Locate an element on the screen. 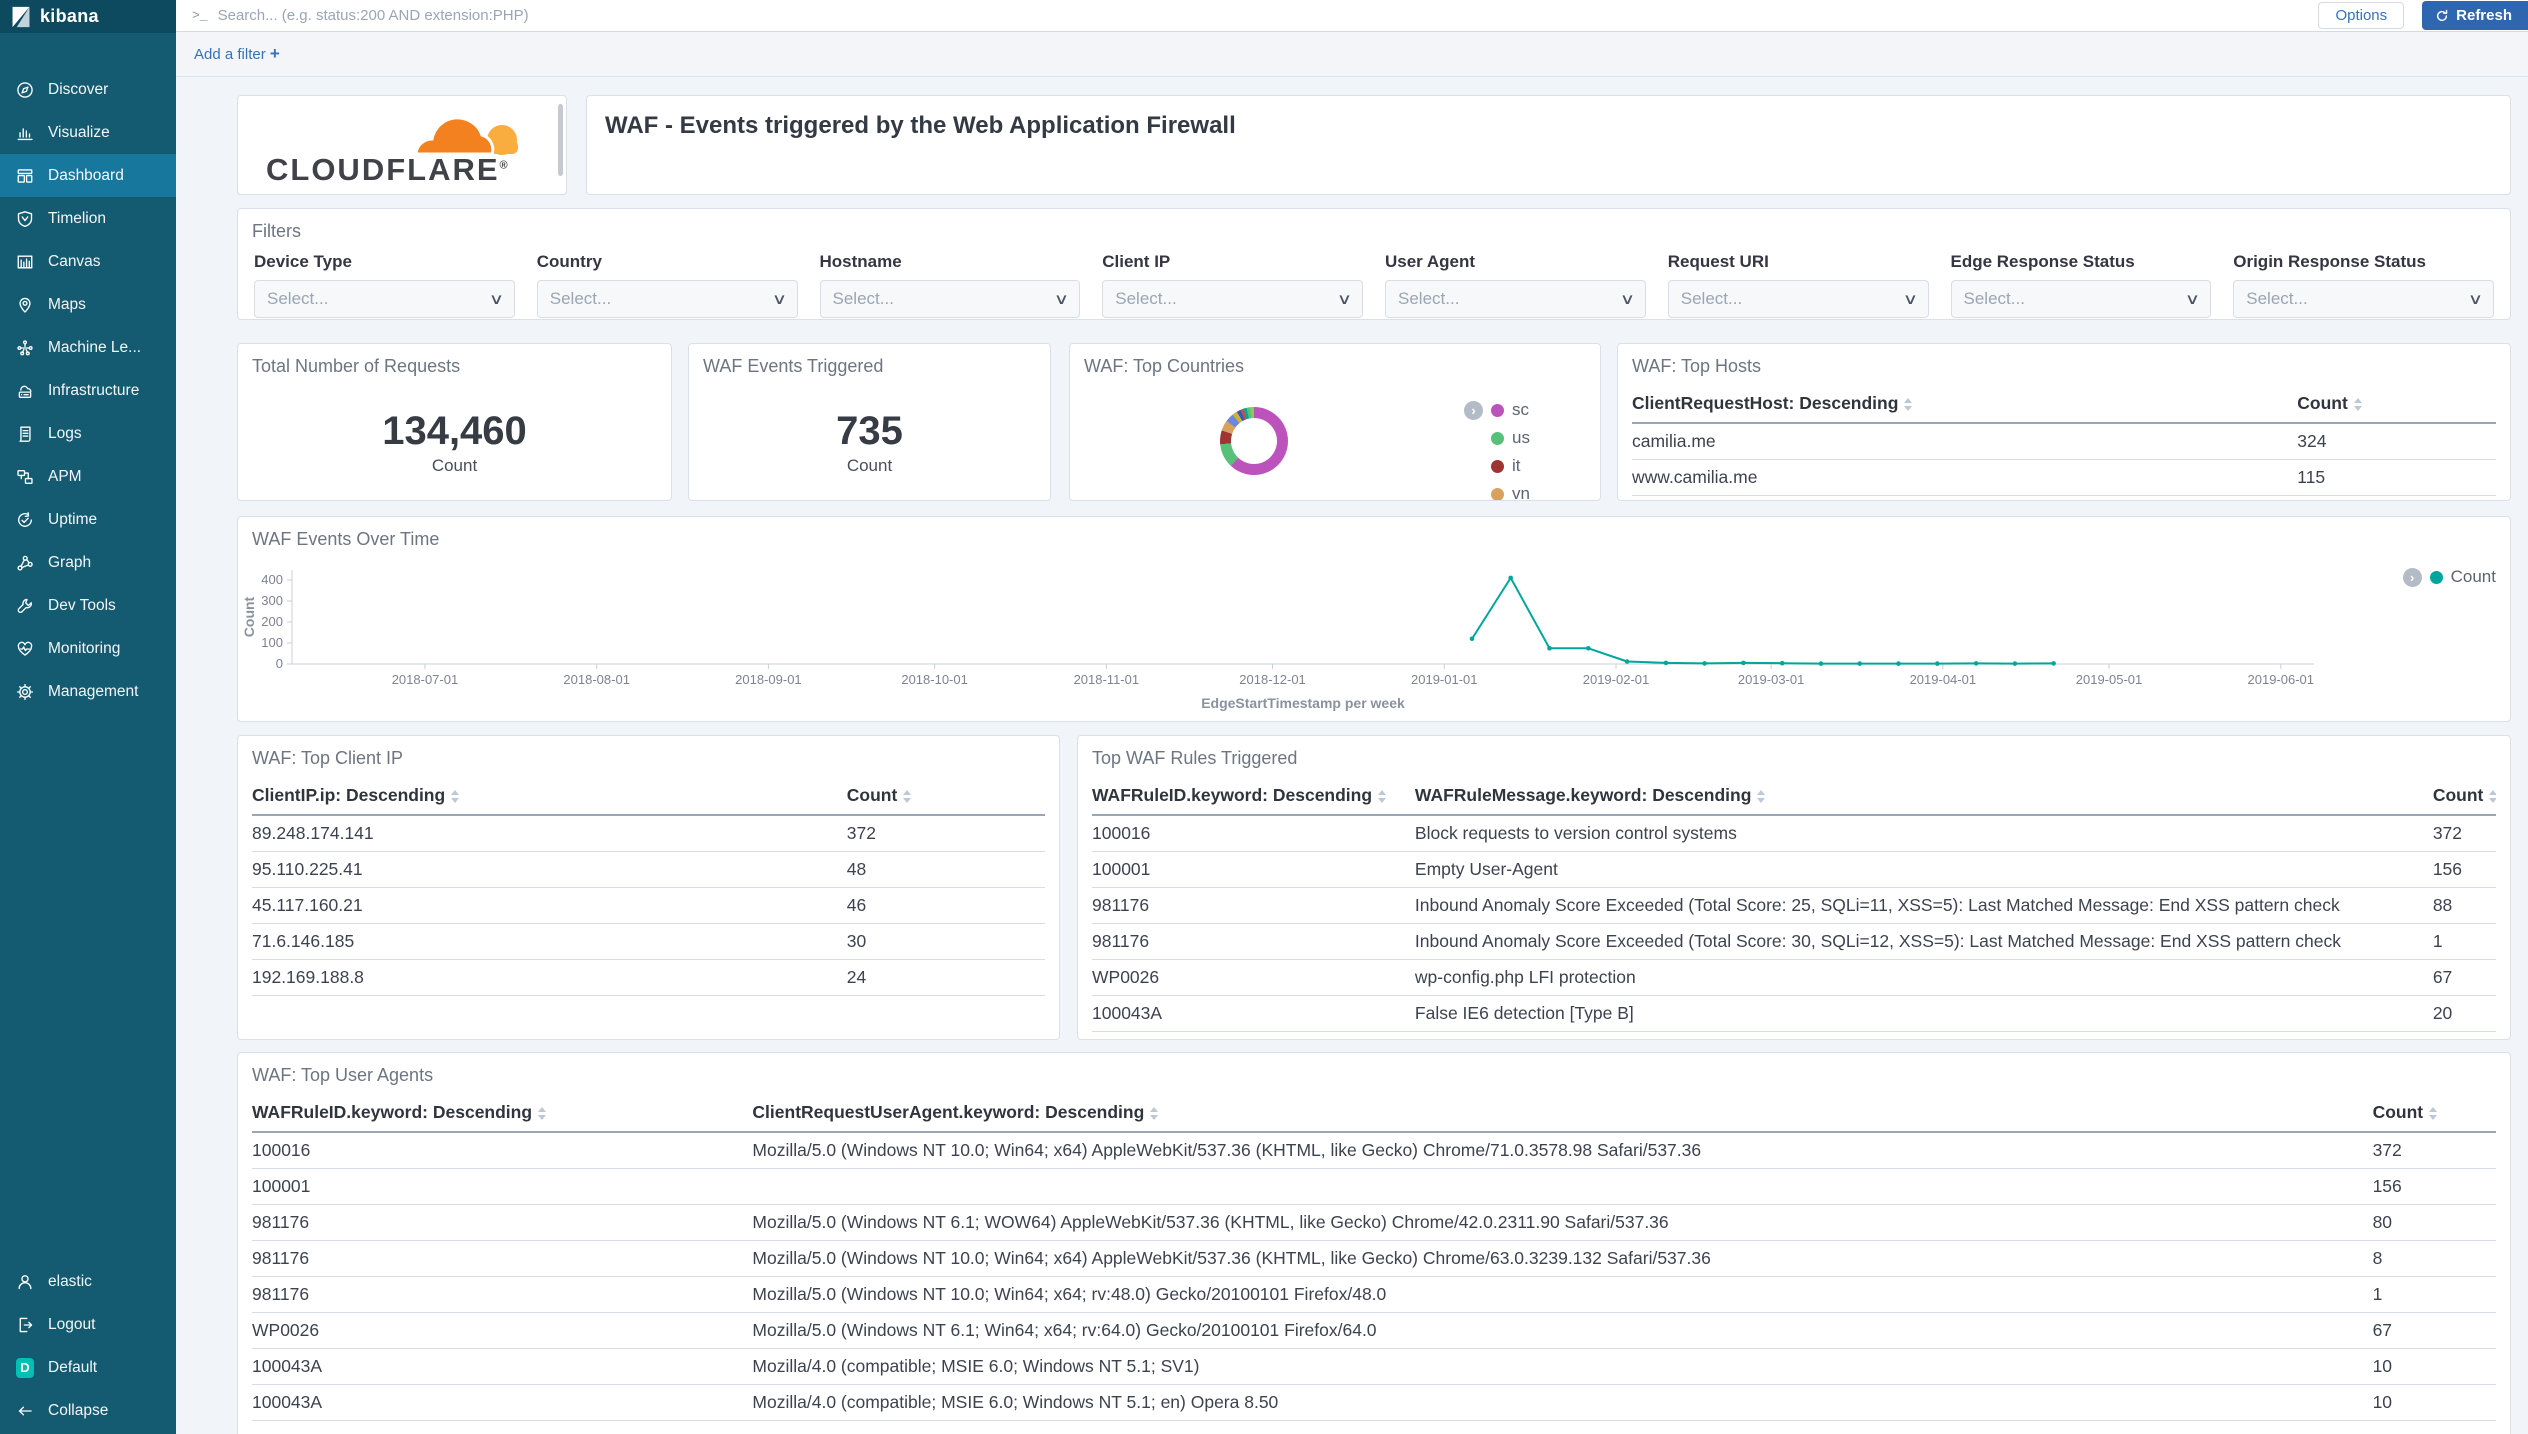 The image size is (2528, 1434). svg-text: 2019-06-01 is located at coordinates (2281, 679).